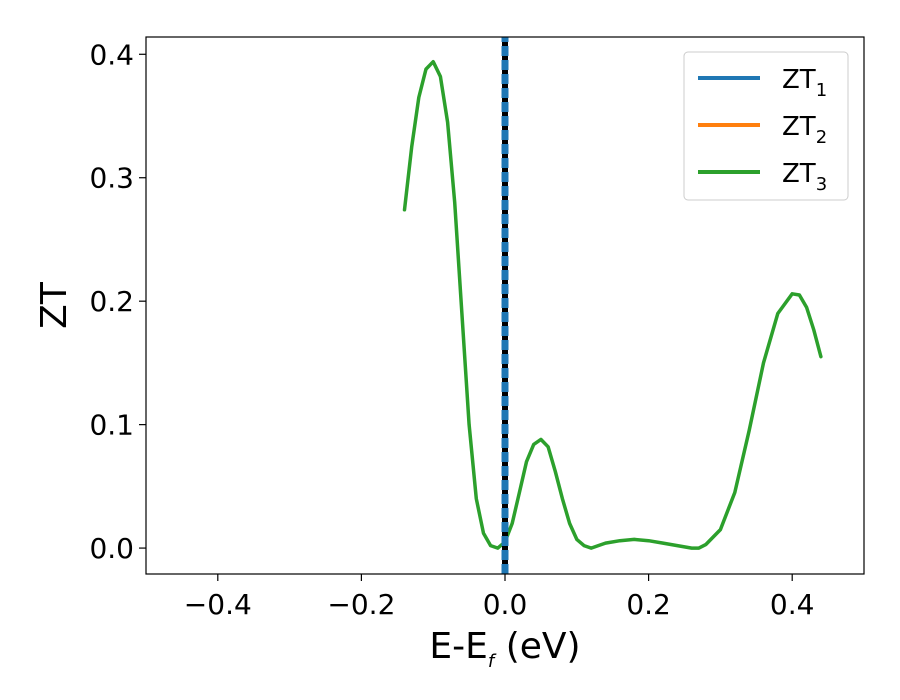 This screenshot has height=700, width=900. Describe the element at coordinates (458, 646) in the screenshot. I see `x-axis-title-main: E-E` at that location.